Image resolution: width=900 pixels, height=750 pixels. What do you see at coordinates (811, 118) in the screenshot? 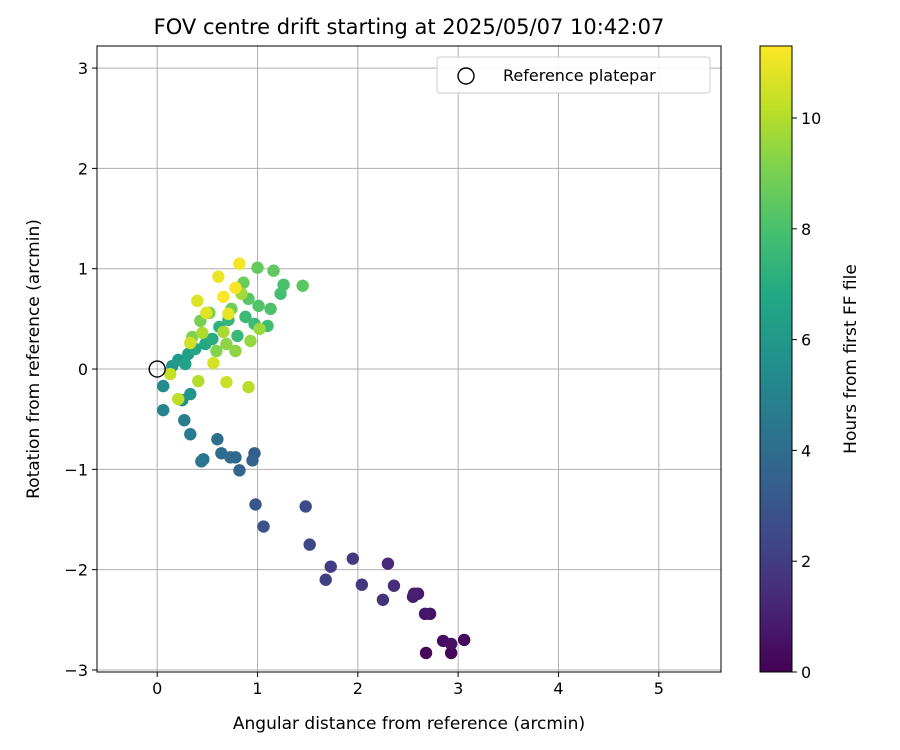
I see `colorbar-tick-label: 10` at bounding box center [811, 118].